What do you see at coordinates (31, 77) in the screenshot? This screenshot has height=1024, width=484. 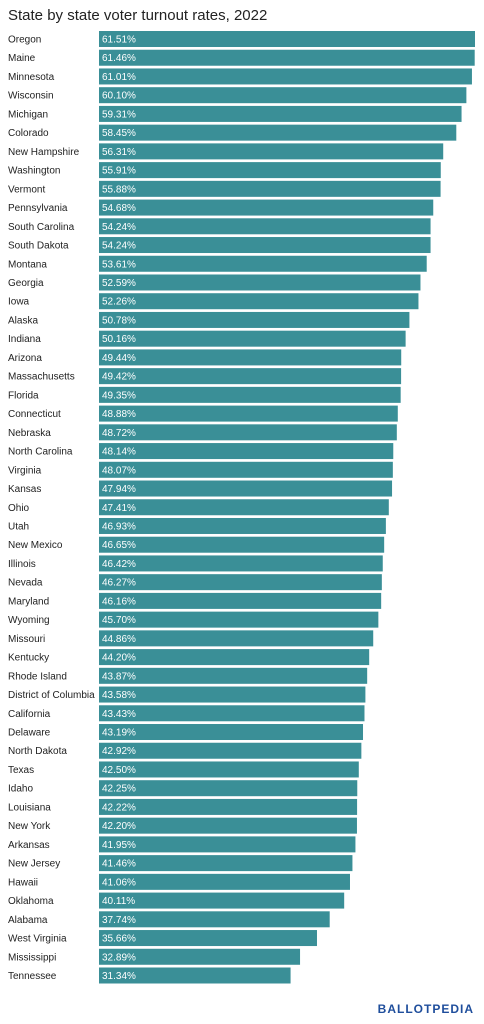 I see `category-label: Minnesota` at bounding box center [31, 77].